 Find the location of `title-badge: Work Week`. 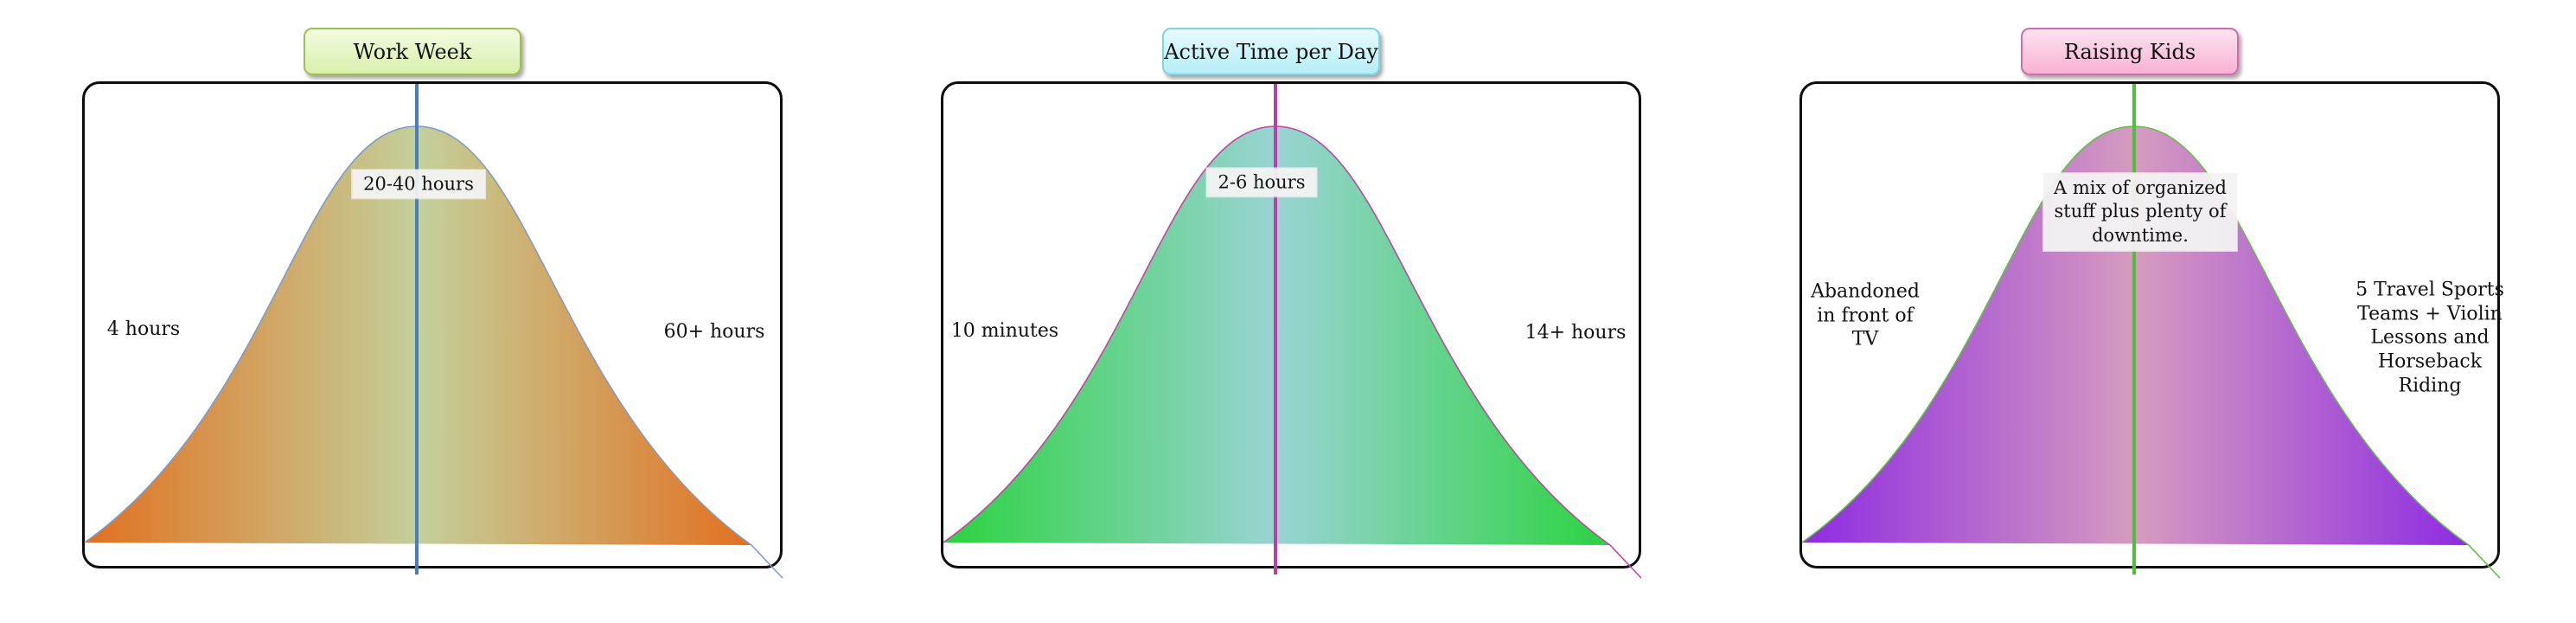

title-badge: Work Week is located at coordinates (412, 52).